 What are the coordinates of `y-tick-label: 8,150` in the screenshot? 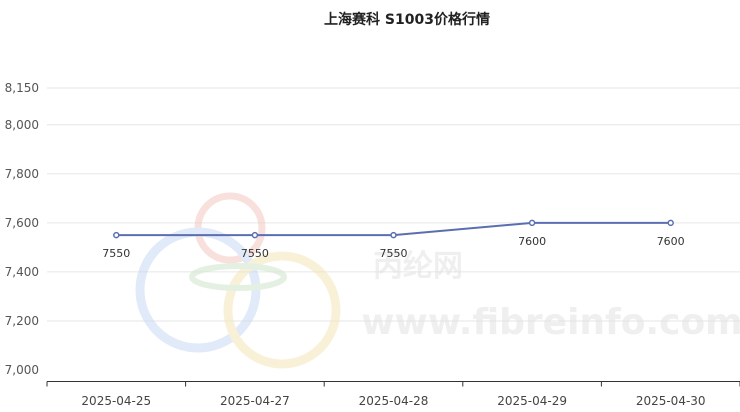 It's located at (22, 88).